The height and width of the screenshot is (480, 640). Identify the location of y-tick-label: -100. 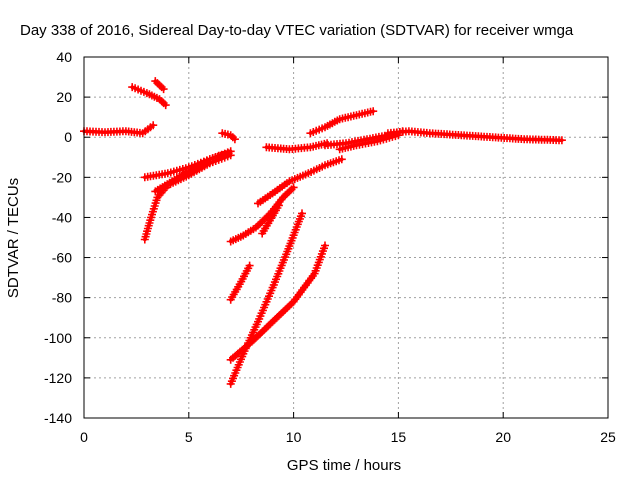
(58, 338).